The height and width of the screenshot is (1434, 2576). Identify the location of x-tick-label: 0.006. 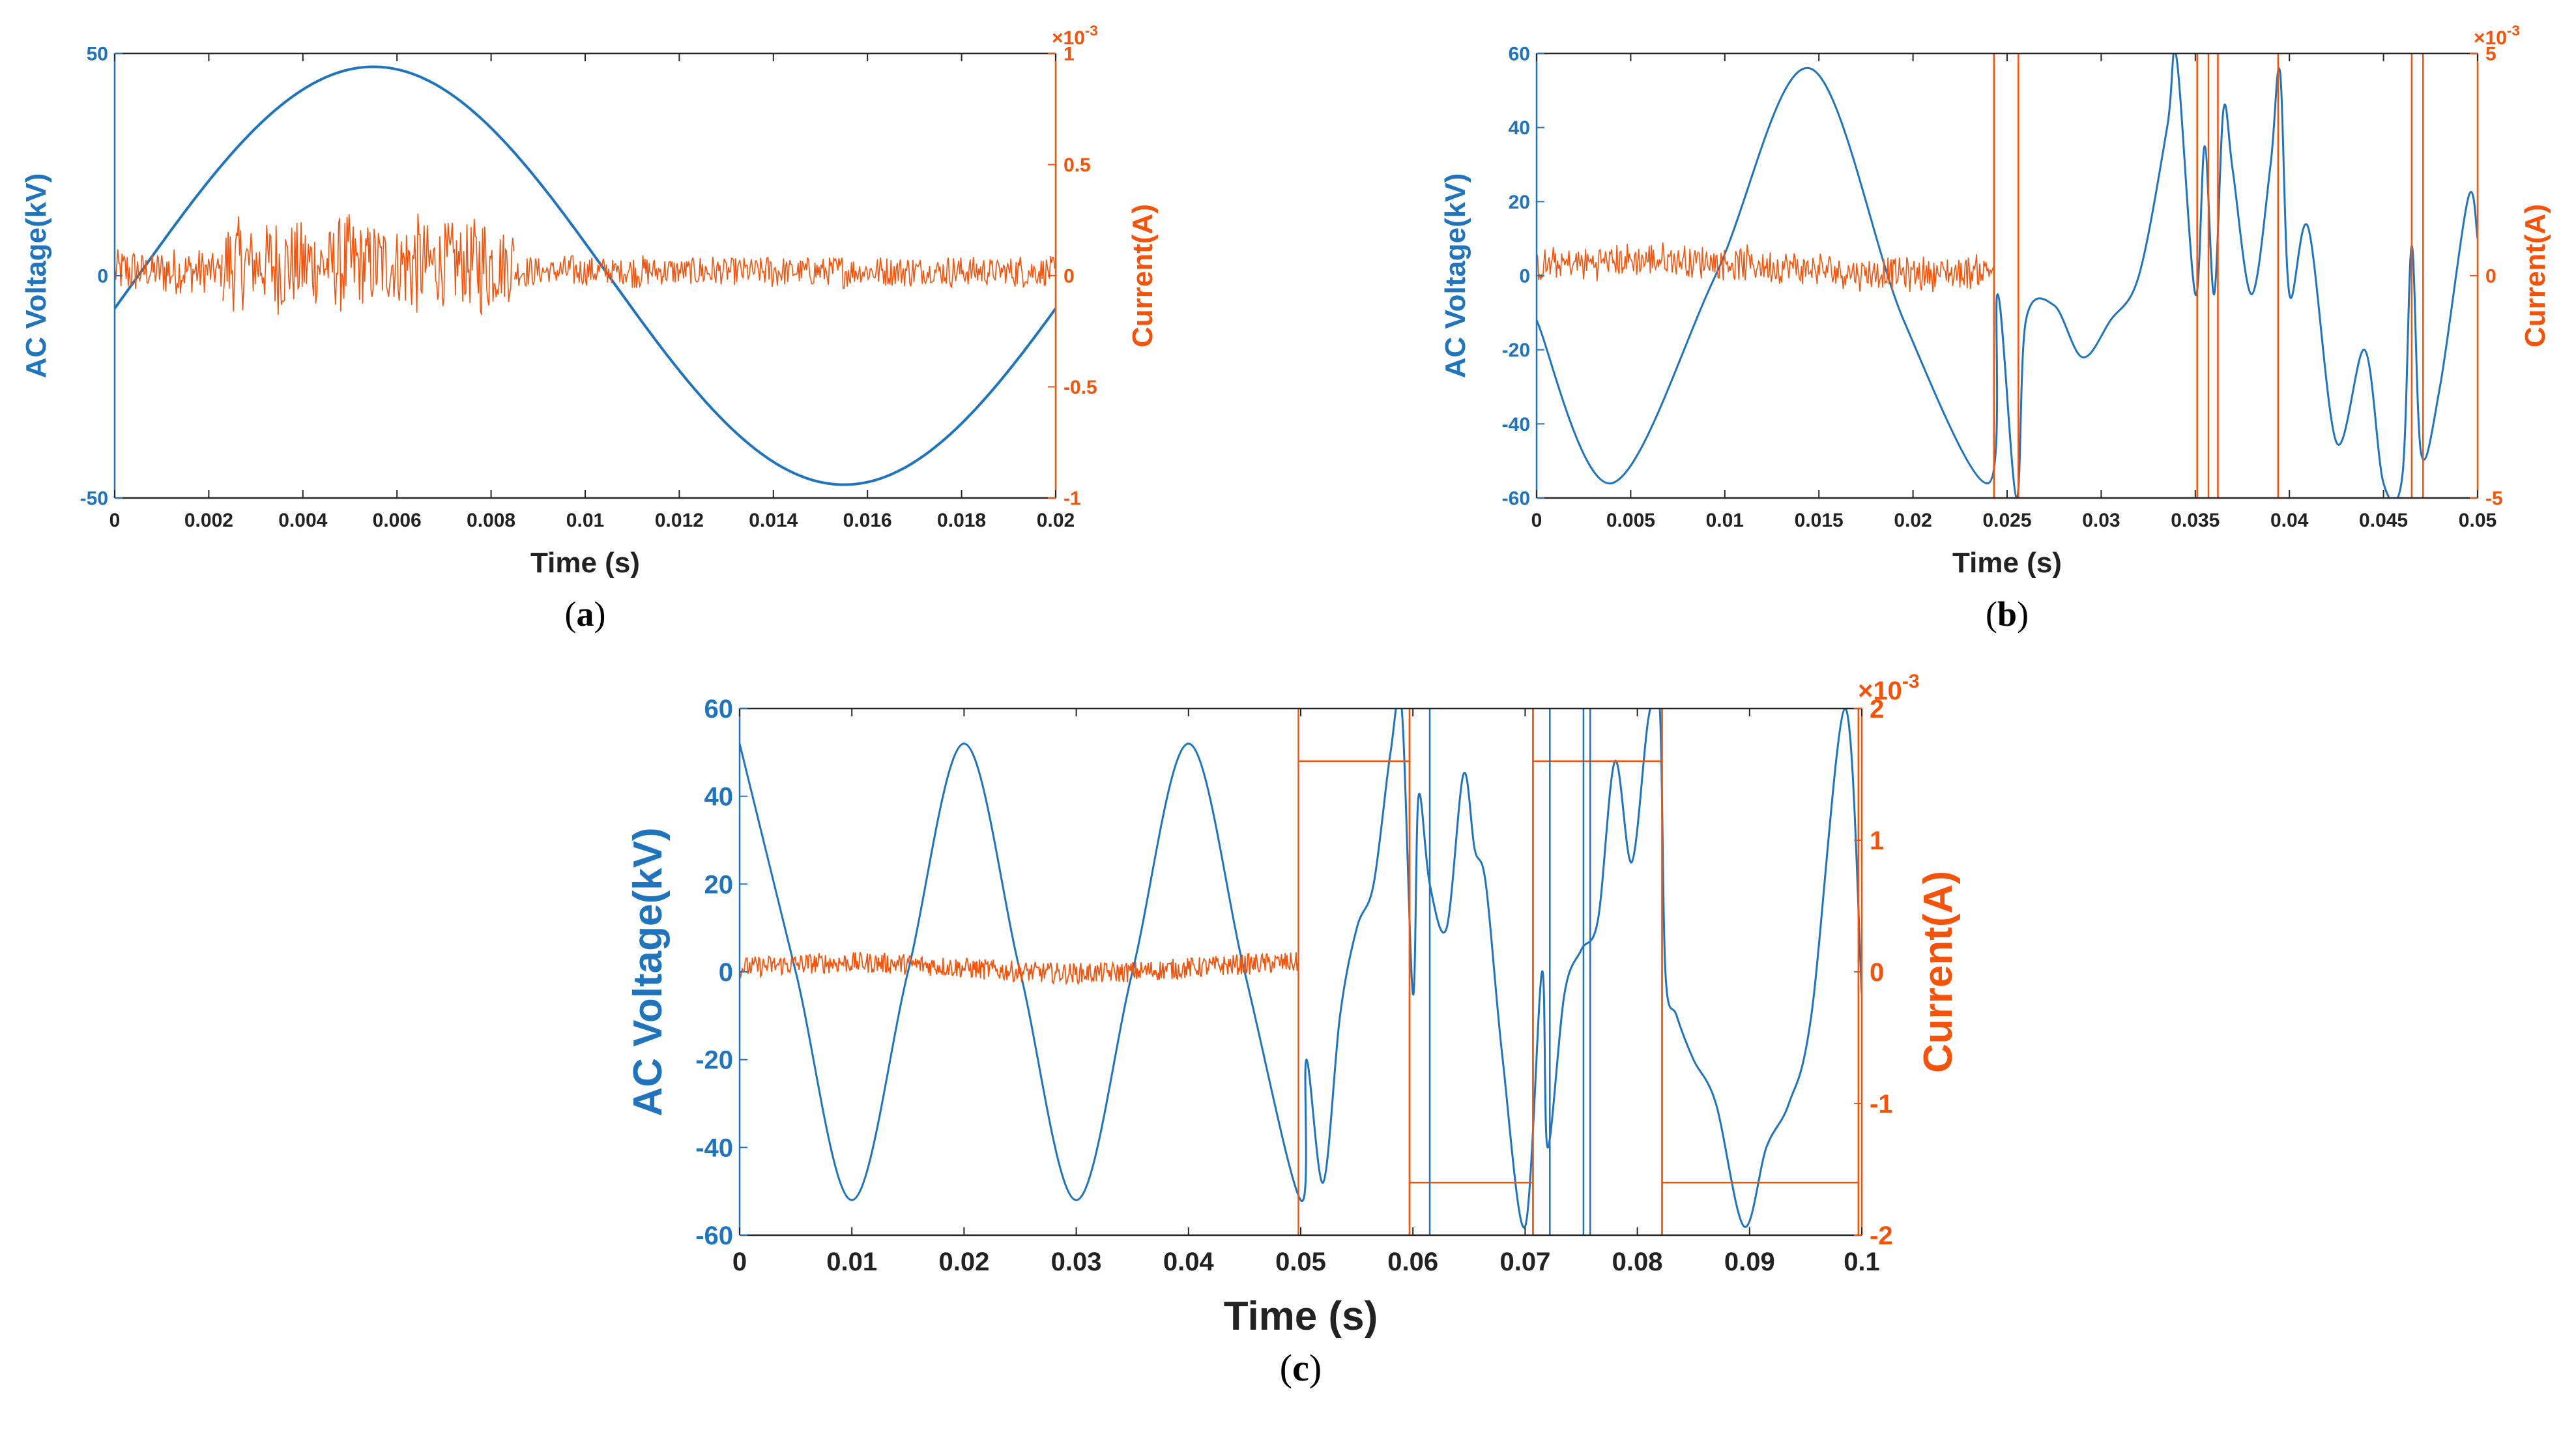
(397, 520).